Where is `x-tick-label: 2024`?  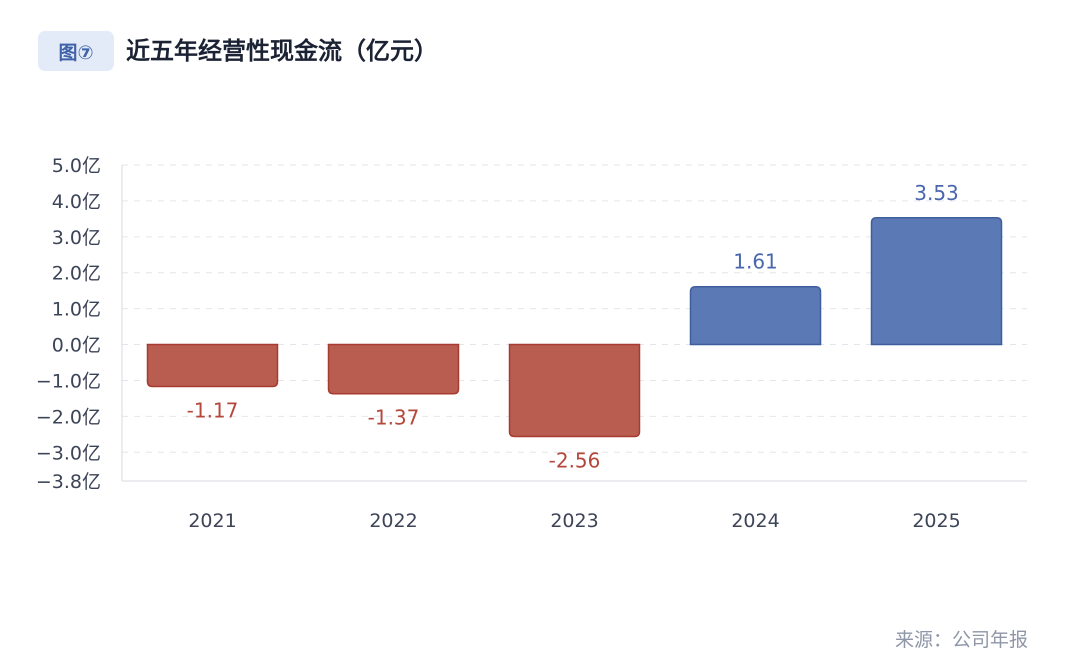 x-tick-label: 2024 is located at coordinates (755, 521).